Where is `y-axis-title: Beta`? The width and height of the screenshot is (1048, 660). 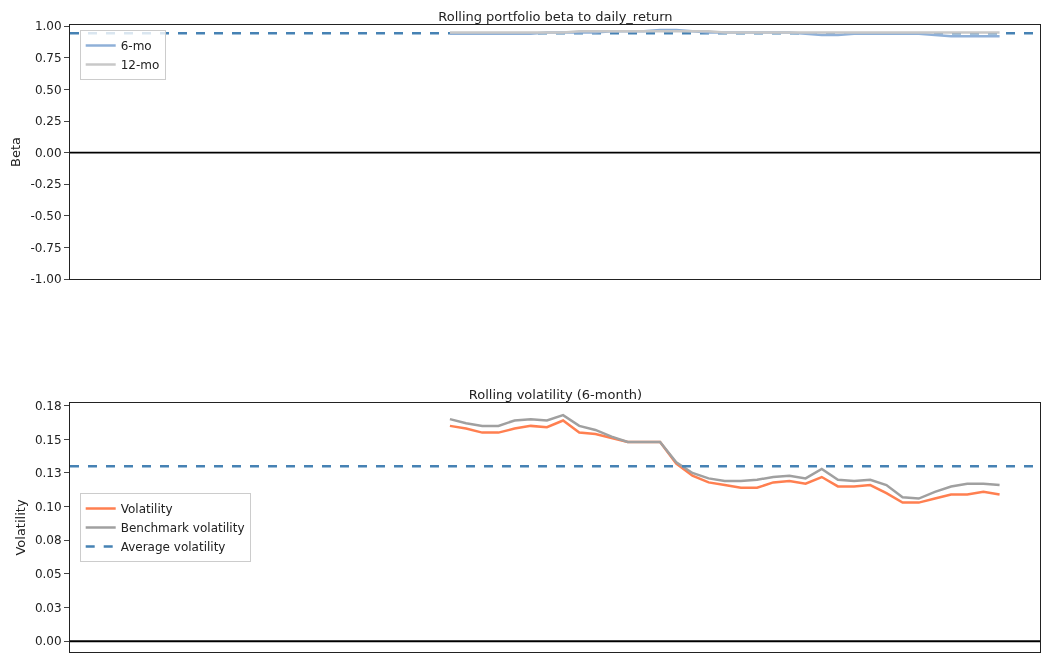 y-axis-title: Beta is located at coordinates (16, 152).